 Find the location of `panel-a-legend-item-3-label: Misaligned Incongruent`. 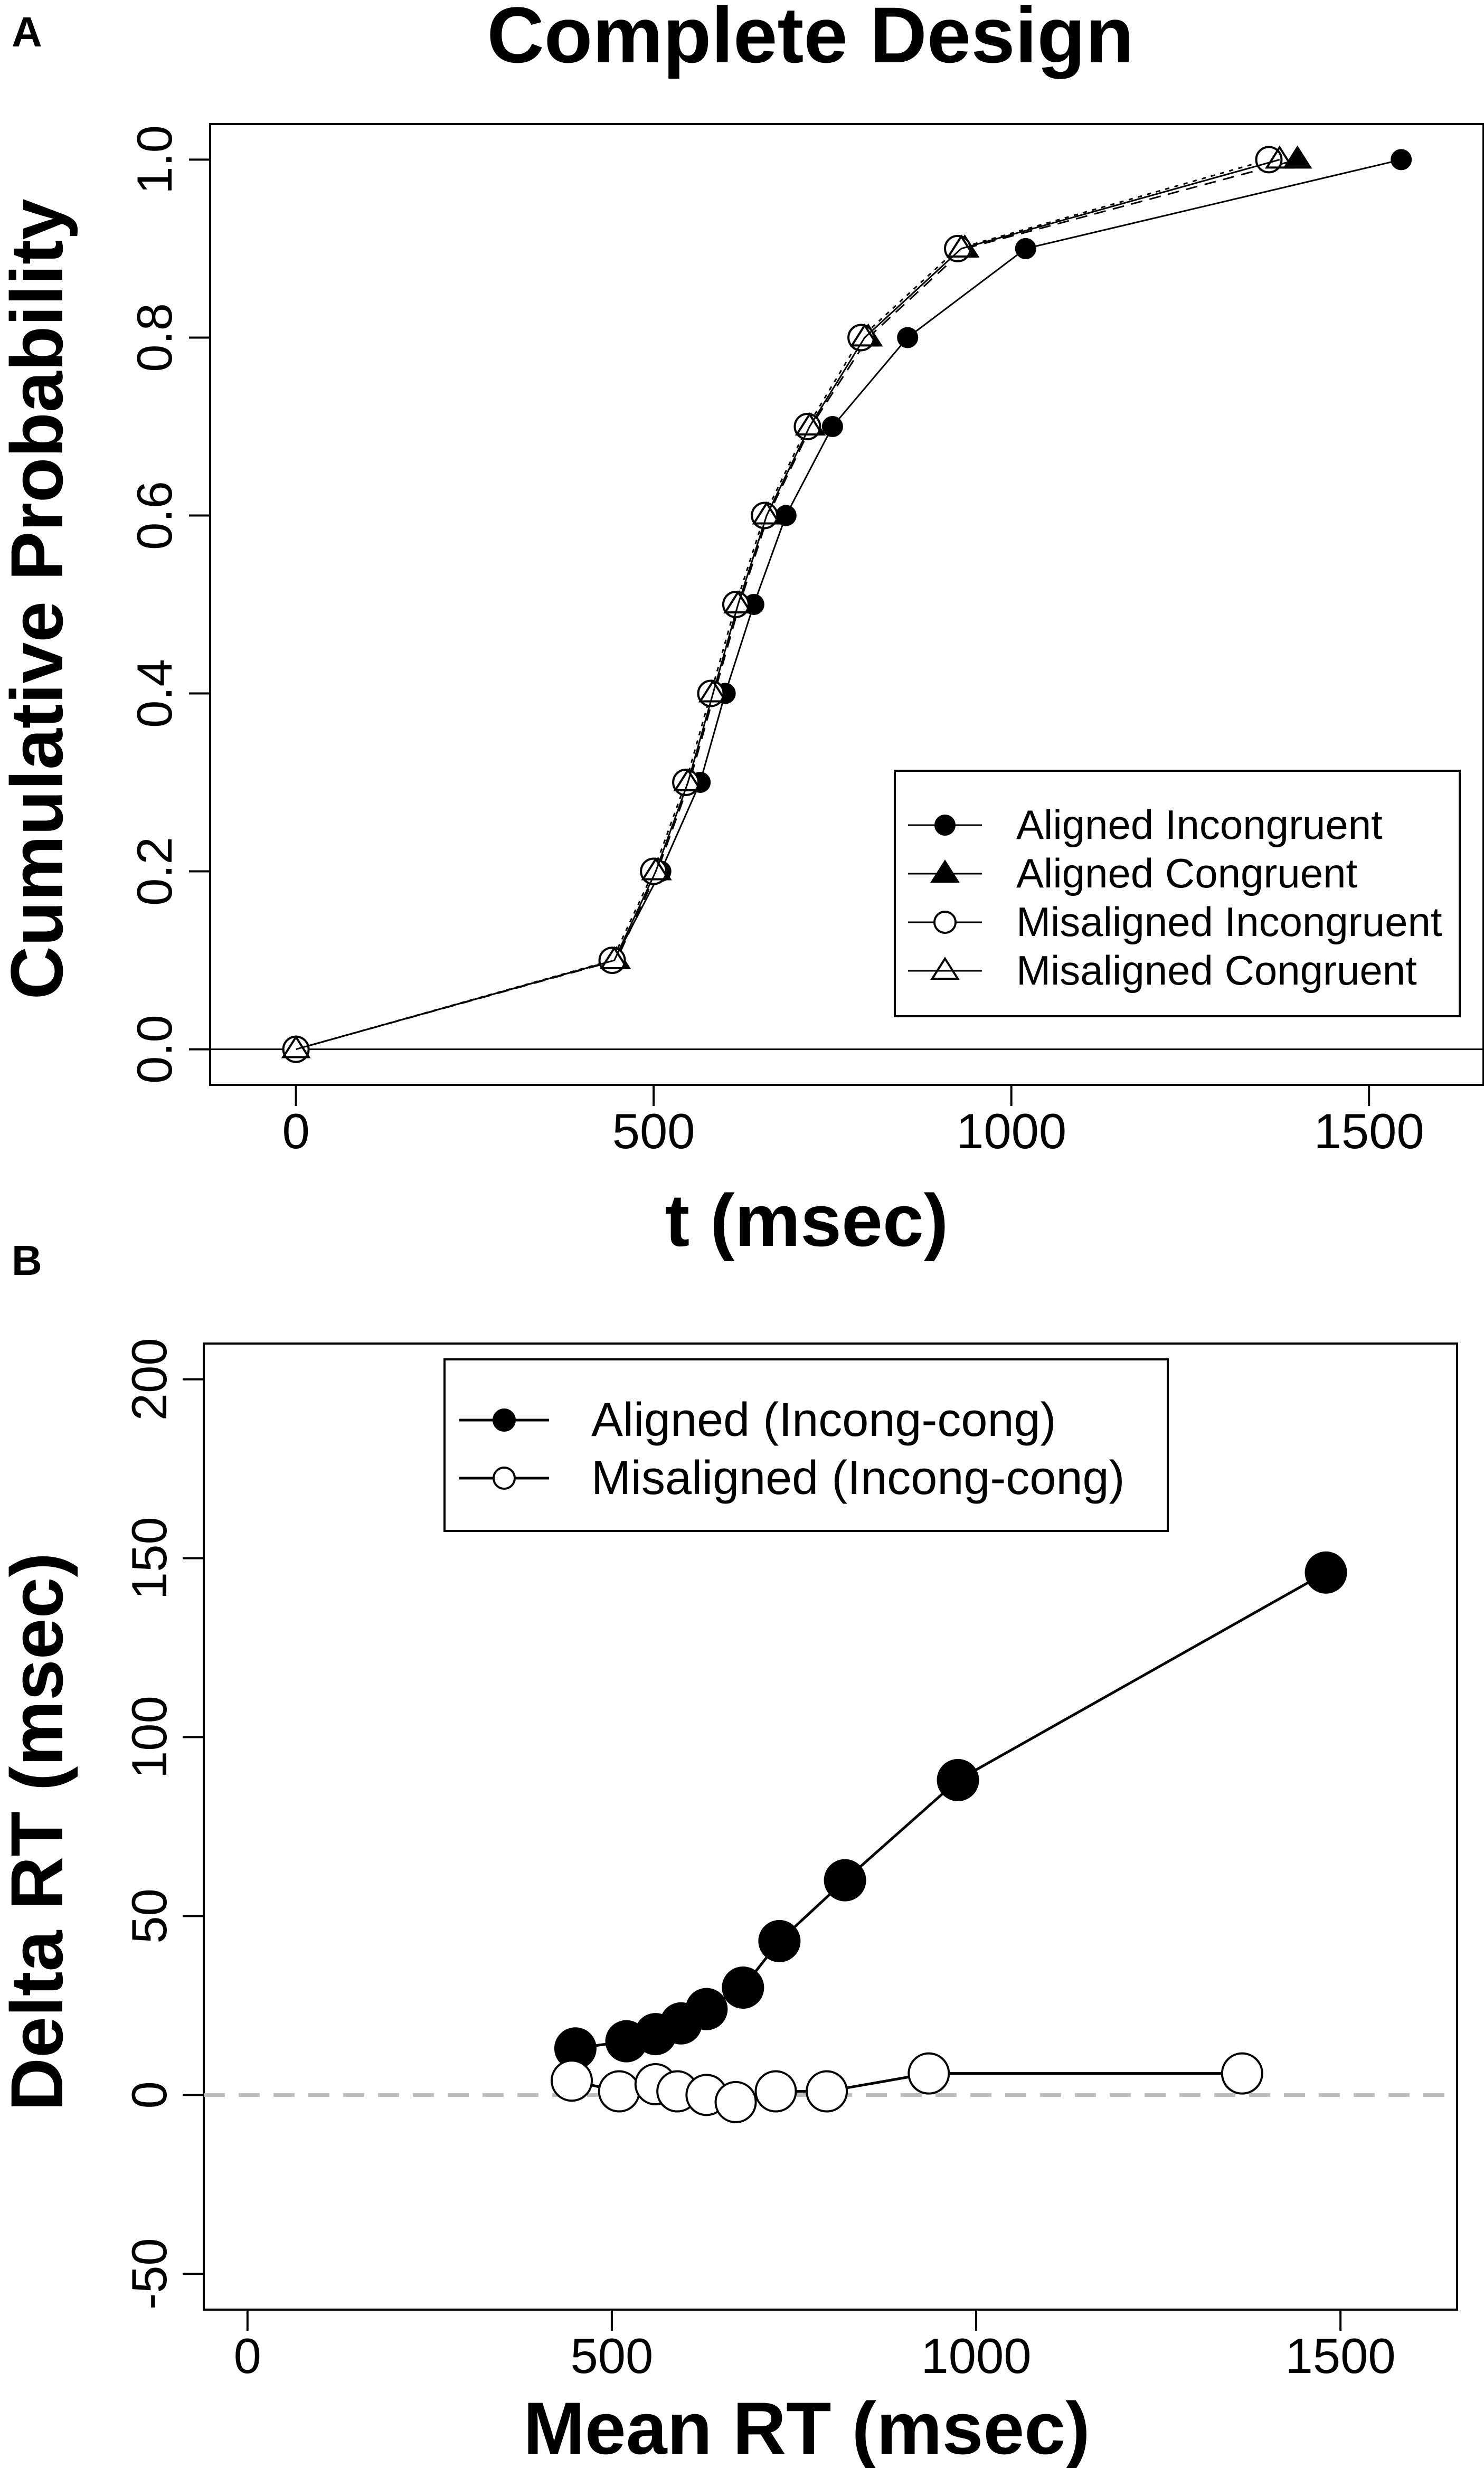

panel-a-legend-item-3-label: Misaligned Incongruent is located at coordinates (1229, 922).